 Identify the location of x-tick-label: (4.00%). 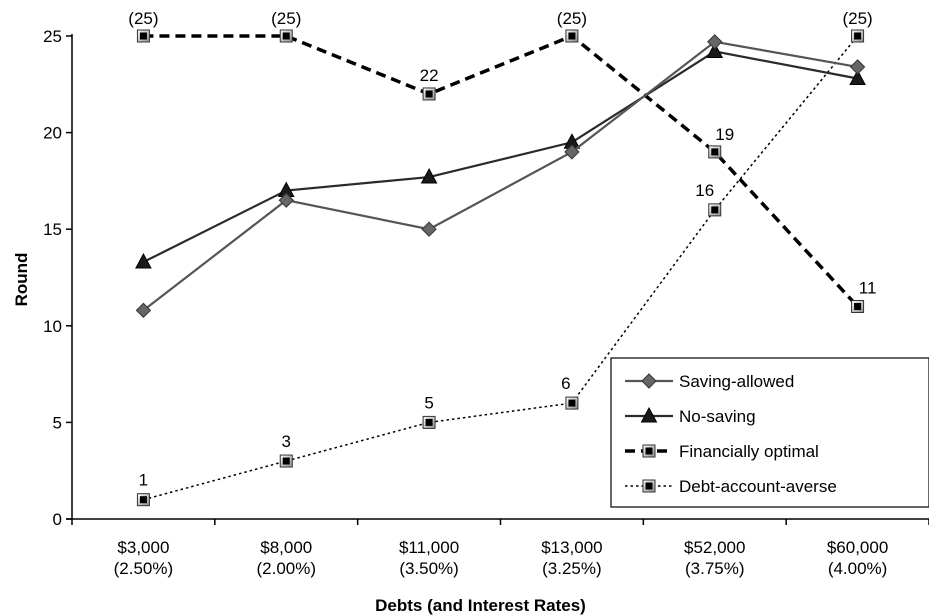
(858, 568).